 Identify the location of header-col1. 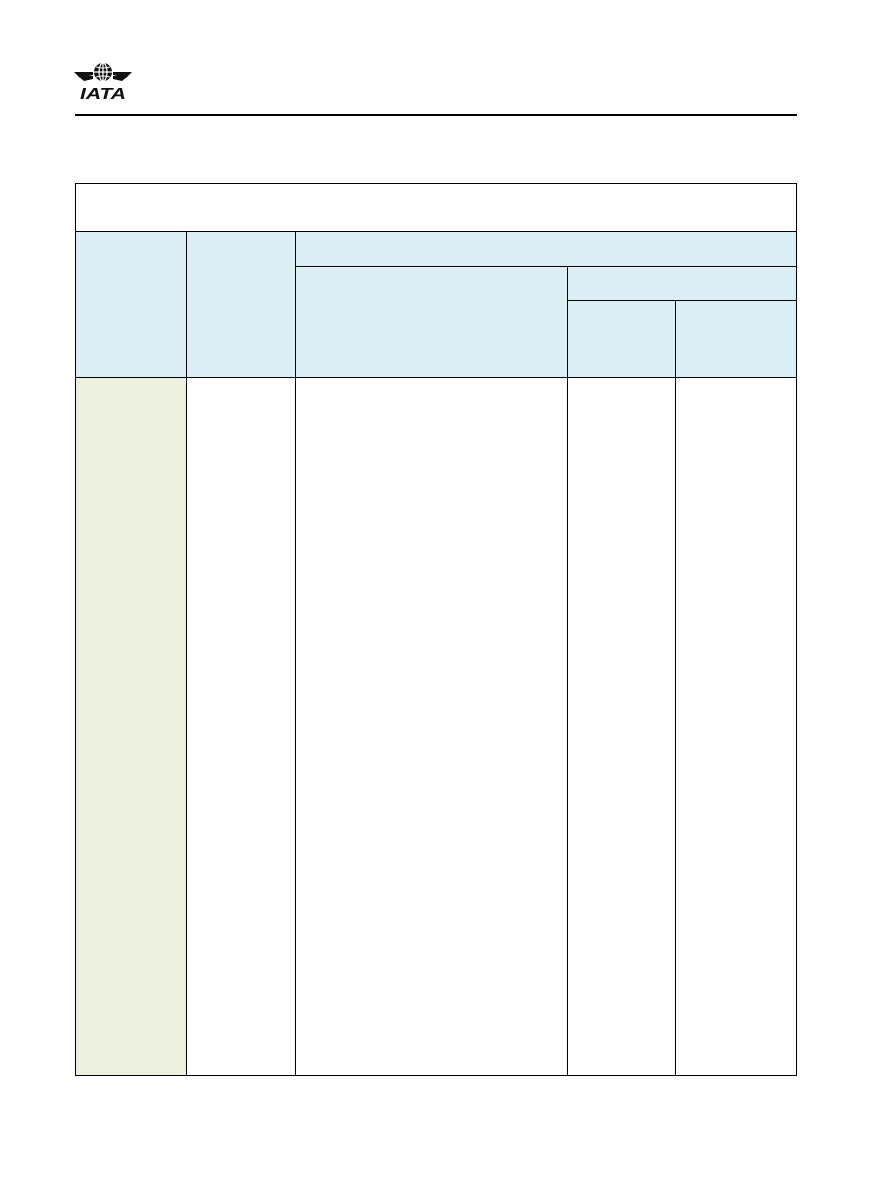
(131, 304).